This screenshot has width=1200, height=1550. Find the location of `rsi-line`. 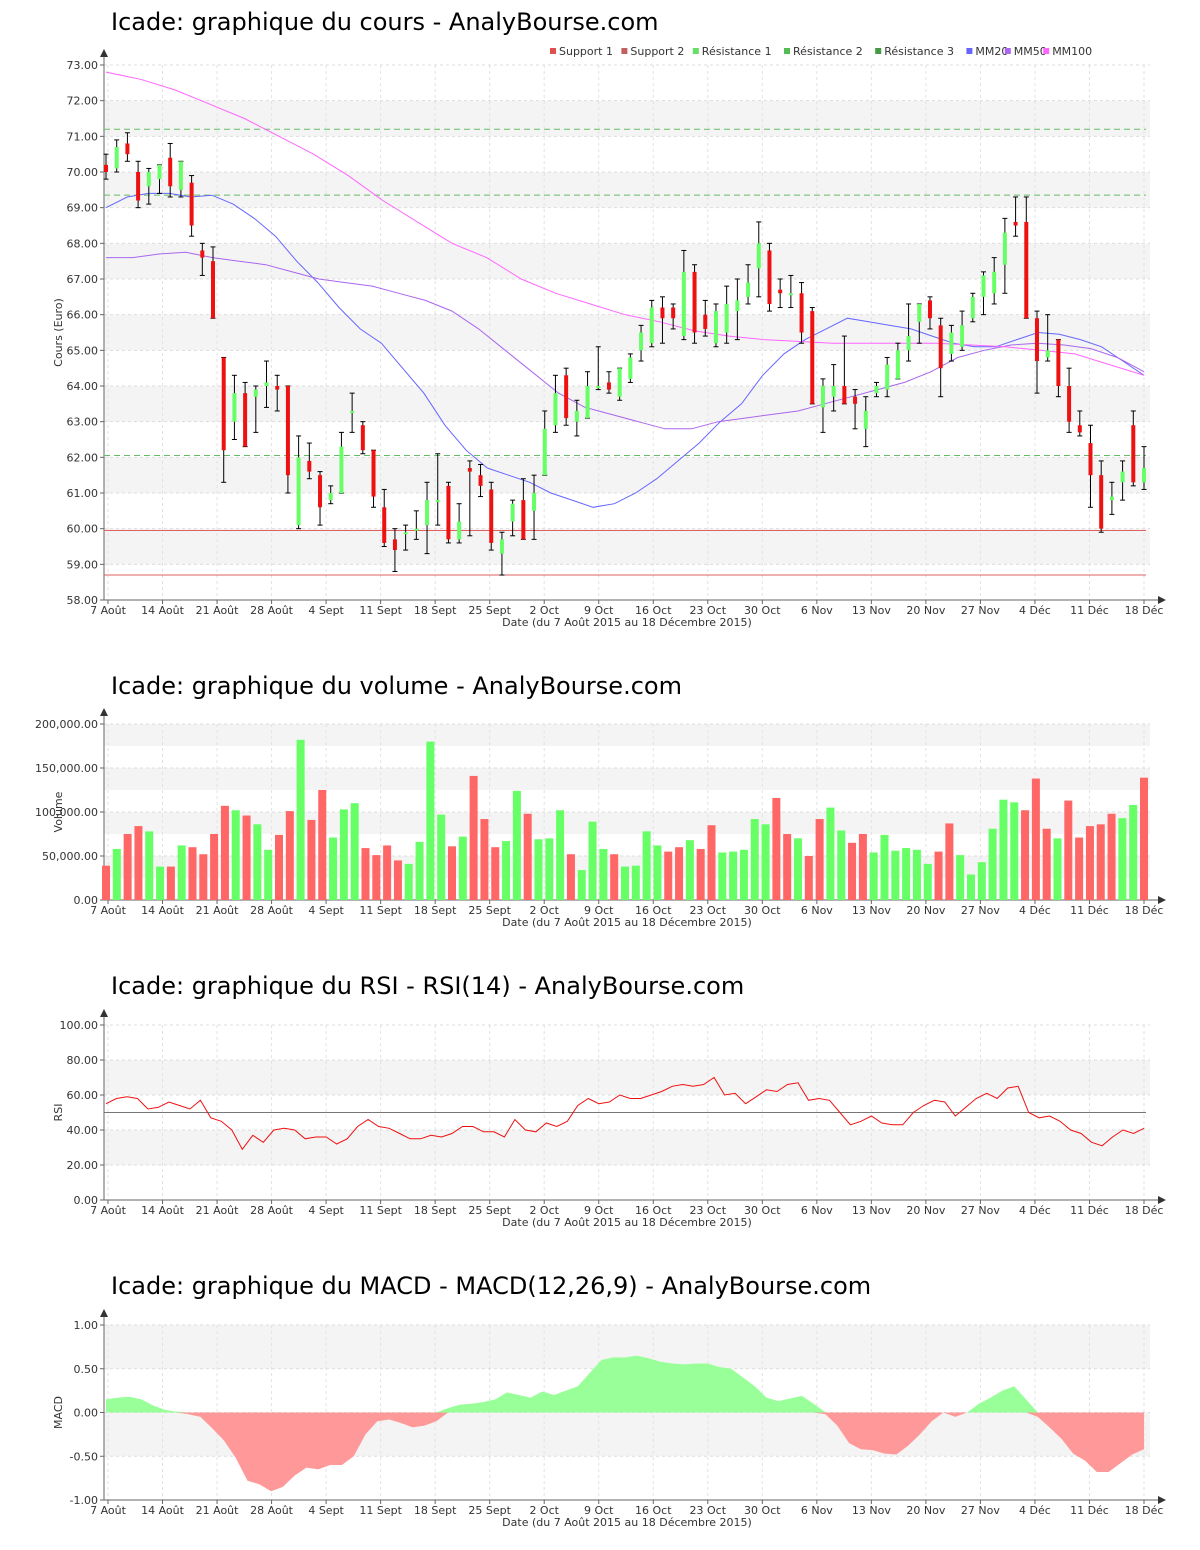

rsi-line is located at coordinates (625, 1113).